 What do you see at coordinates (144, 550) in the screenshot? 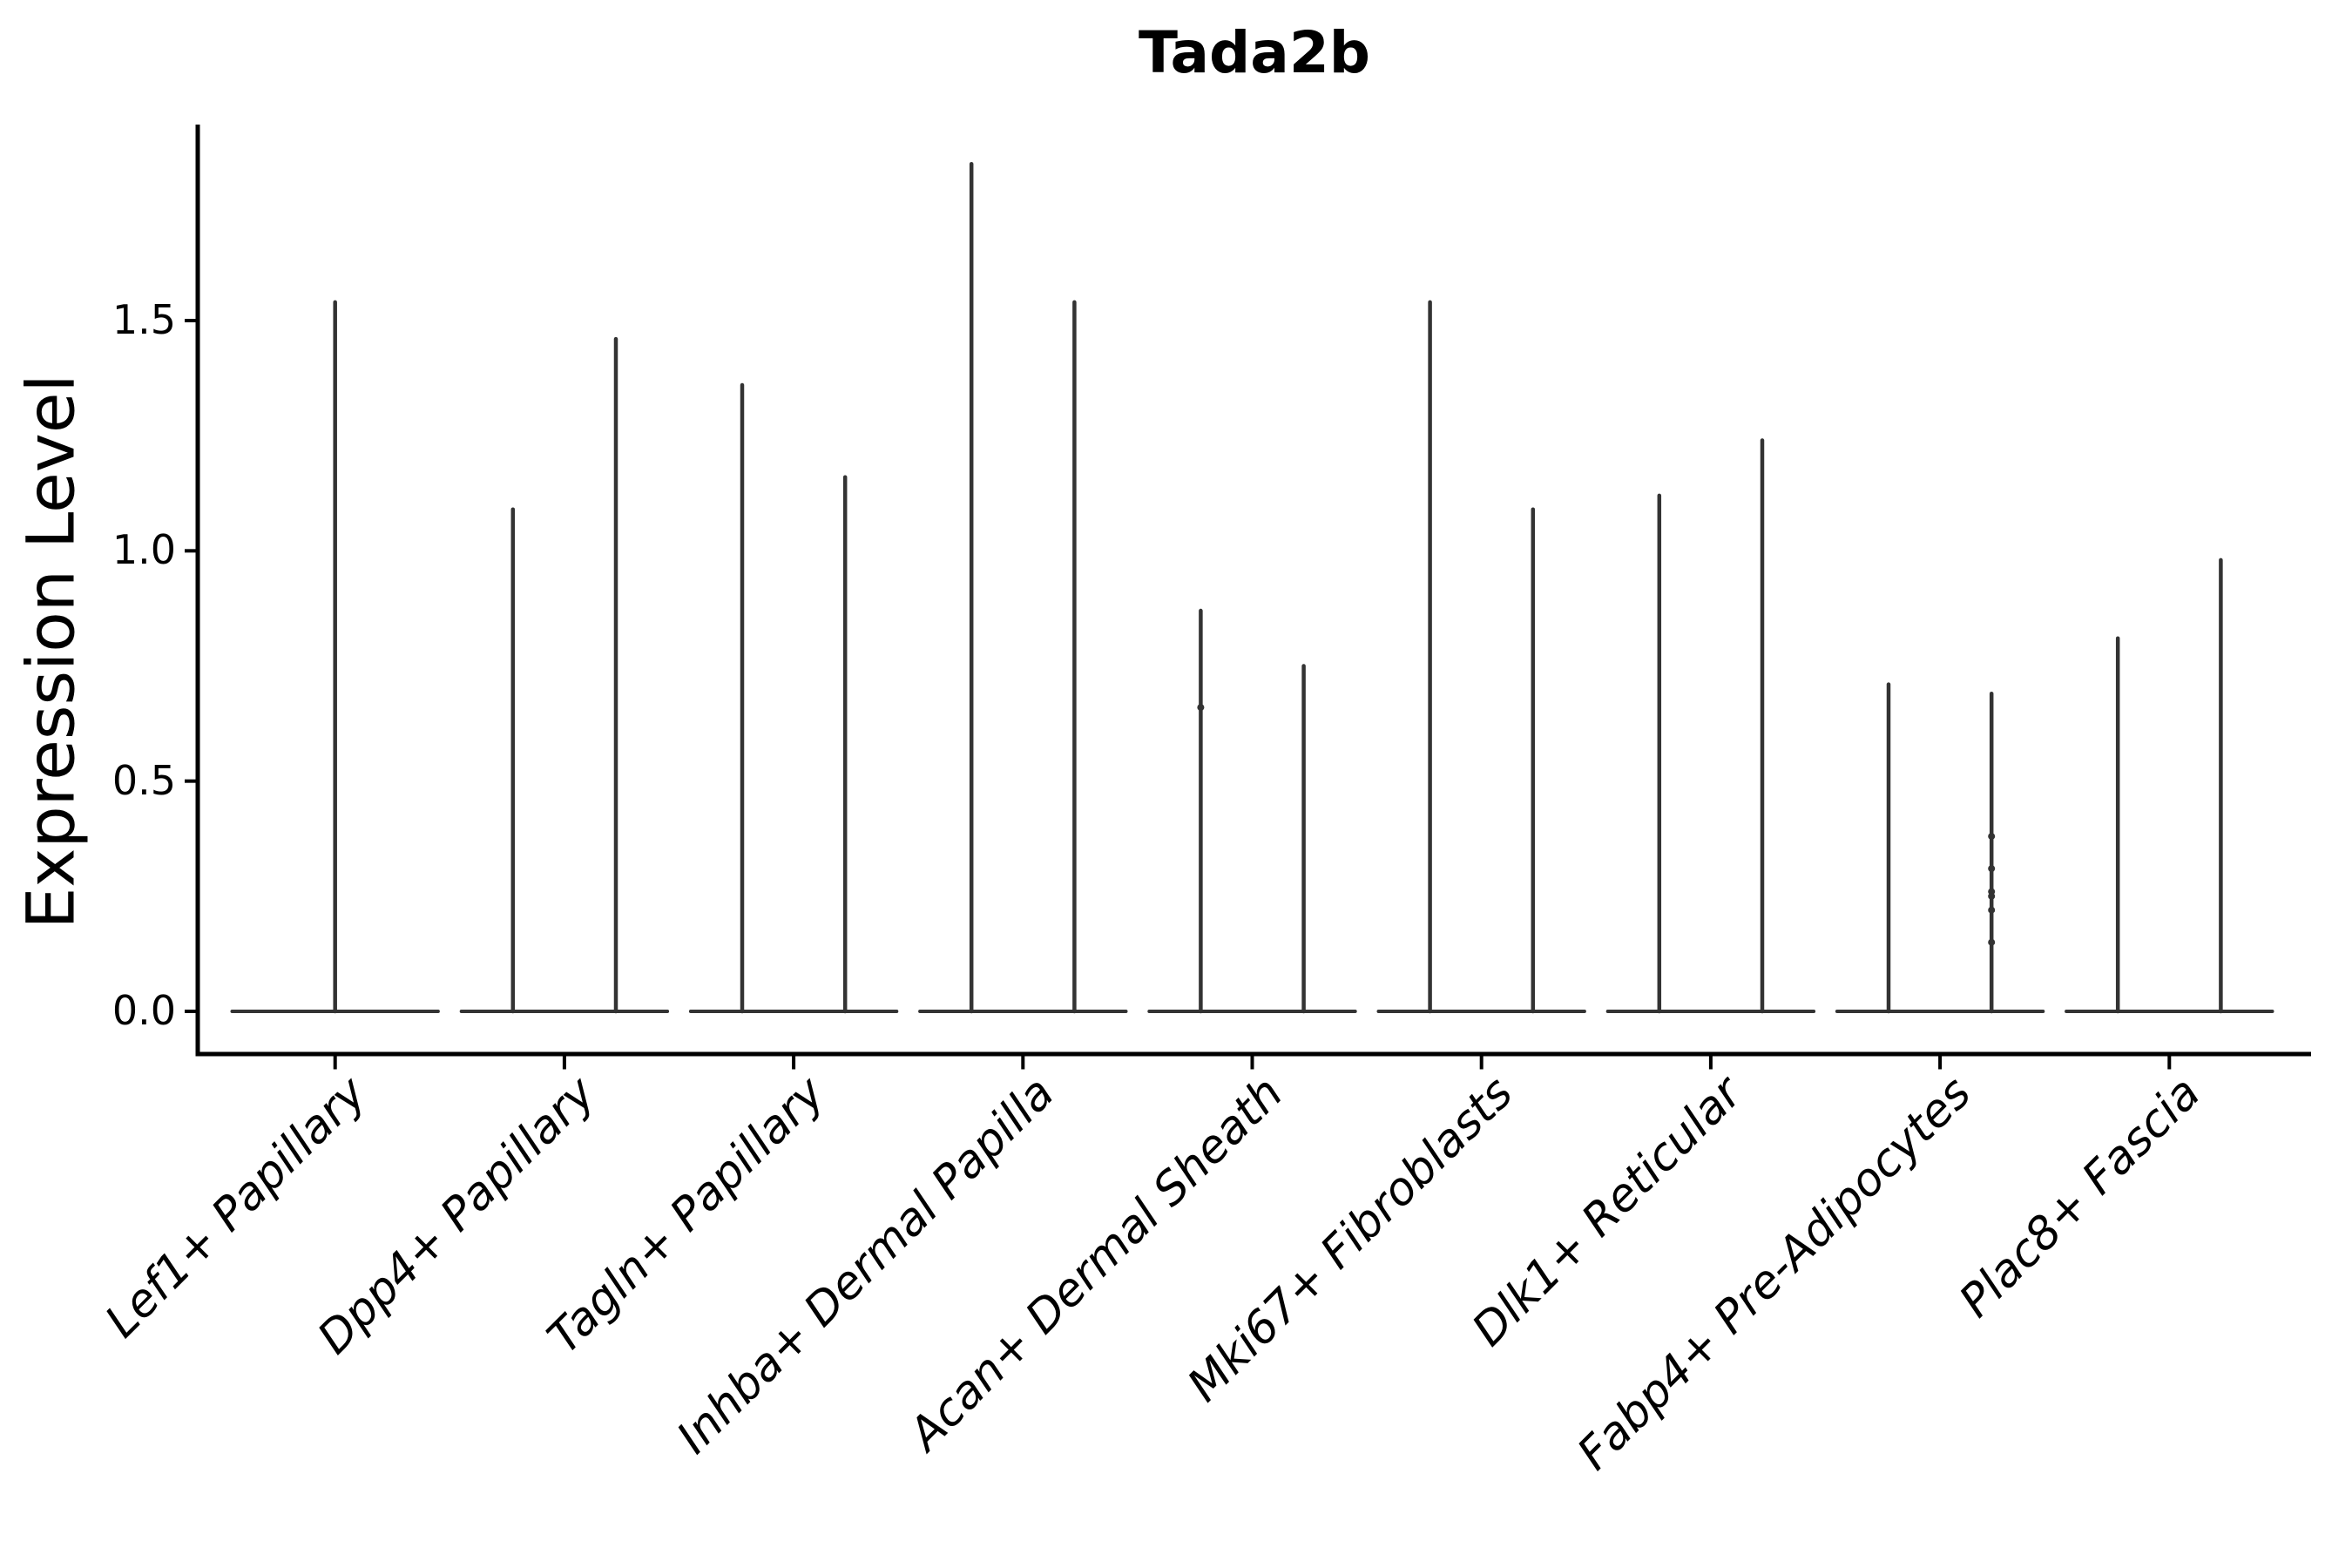
I see `y-tick-label: 1.0` at bounding box center [144, 550].